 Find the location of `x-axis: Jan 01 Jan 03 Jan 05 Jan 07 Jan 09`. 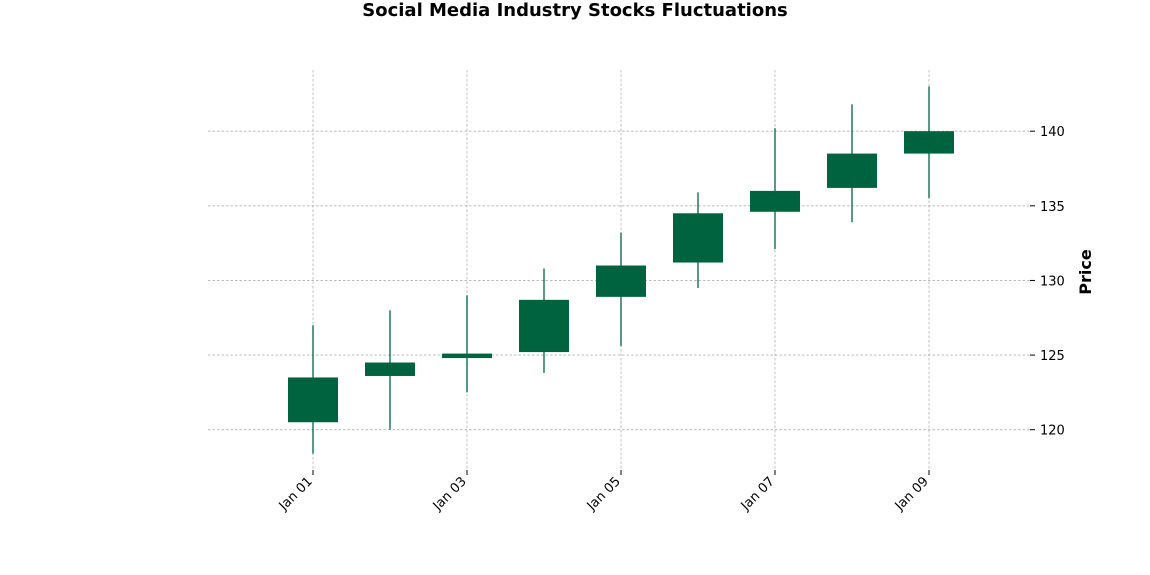

x-axis: Jan 01 Jan 03 Jan 05 Jan 07 Jan 09 is located at coordinates (604, 492).